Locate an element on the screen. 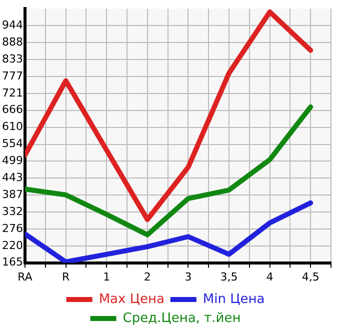 This screenshot has height=335, width=345. y-tick-label: 499 is located at coordinates (12, 160).